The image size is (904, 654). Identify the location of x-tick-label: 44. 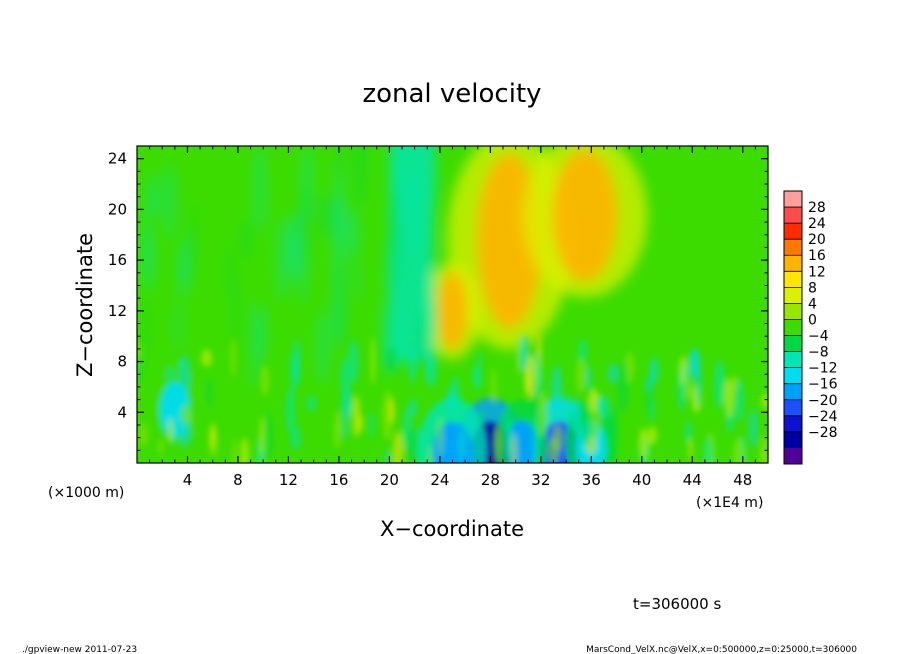
(692, 480).